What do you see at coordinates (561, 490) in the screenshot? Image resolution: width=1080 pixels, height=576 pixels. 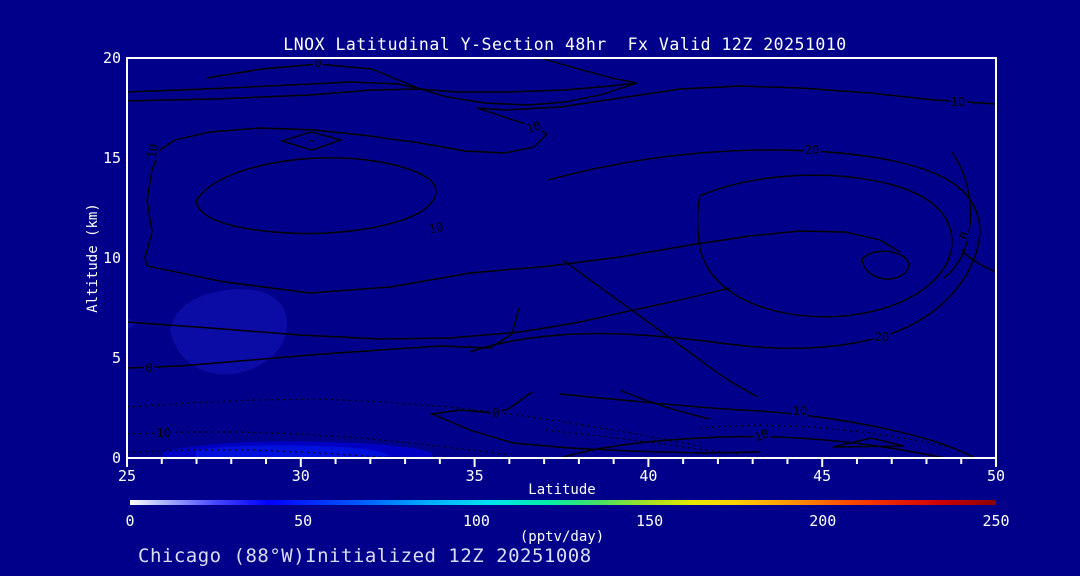 I see `x-axis-label: Latitude` at bounding box center [561, 490].